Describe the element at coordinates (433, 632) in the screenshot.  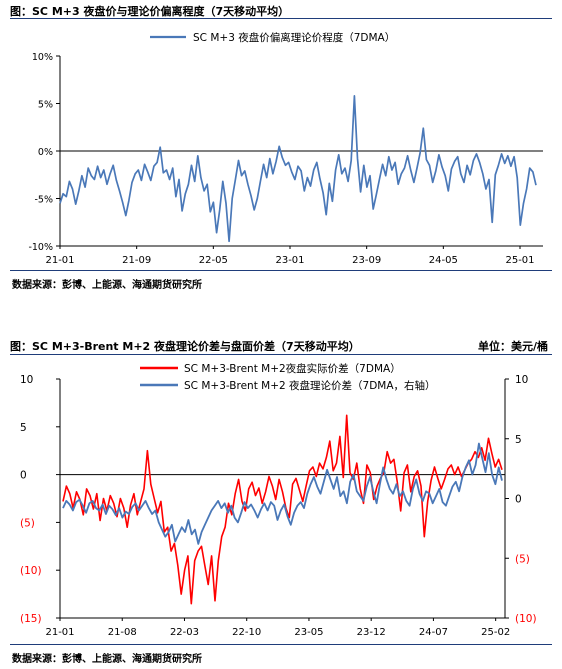
I see `chart2-x-tick-label: 24-07` at that location.